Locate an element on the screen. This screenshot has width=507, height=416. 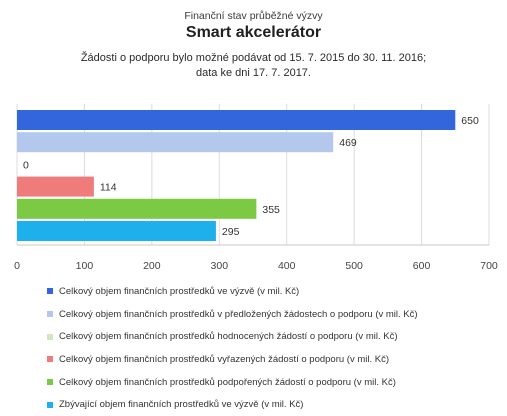
bar-value-label-2: 0 is located at coordinates (26, 165).